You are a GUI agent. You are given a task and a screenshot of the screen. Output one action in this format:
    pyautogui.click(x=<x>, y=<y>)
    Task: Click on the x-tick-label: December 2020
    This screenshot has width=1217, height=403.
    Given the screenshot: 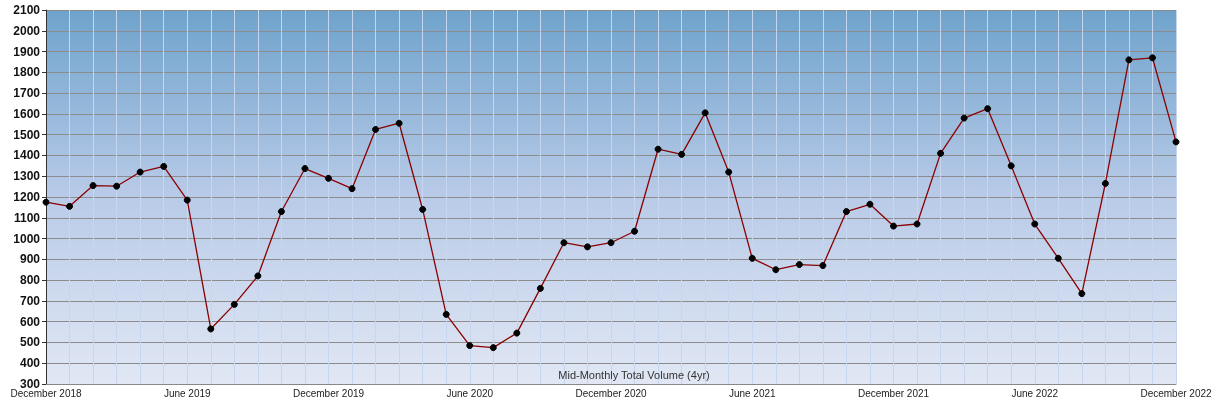 What is the action you would take?
    pyautogui.click(x=611, y=393)
    